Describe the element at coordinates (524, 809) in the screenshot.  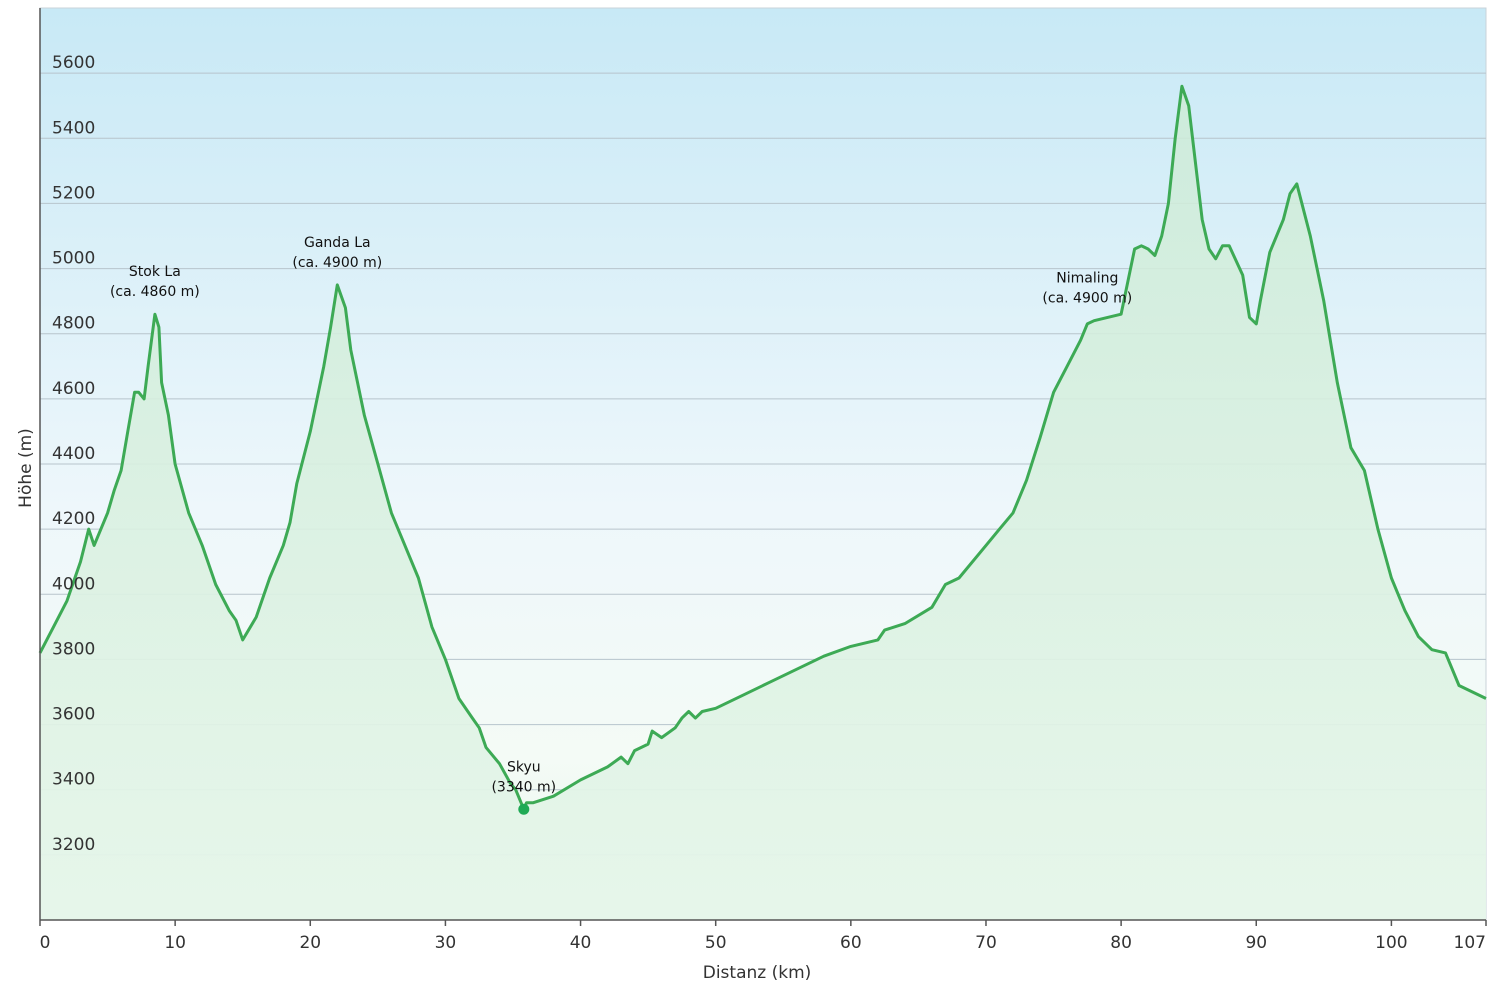
I see `skyu-marker-point` at that location.